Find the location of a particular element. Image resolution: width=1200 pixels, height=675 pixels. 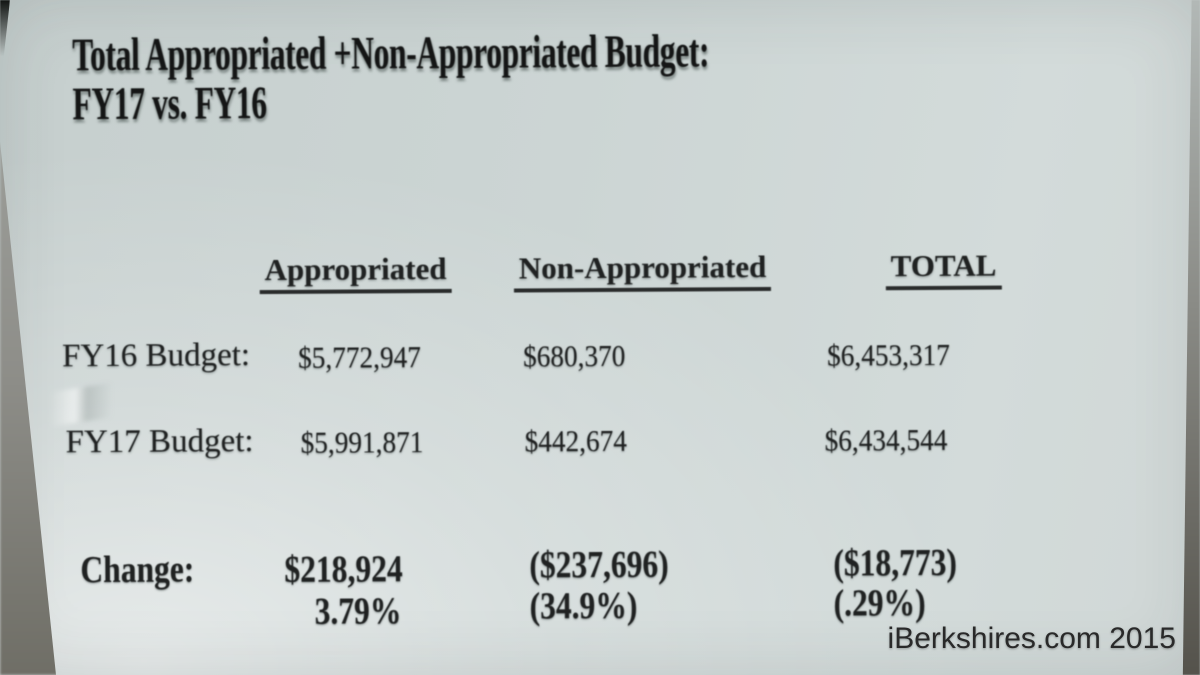

column-header-non-appropriated: Non-Appropriated is located at coordinates (642, 270).